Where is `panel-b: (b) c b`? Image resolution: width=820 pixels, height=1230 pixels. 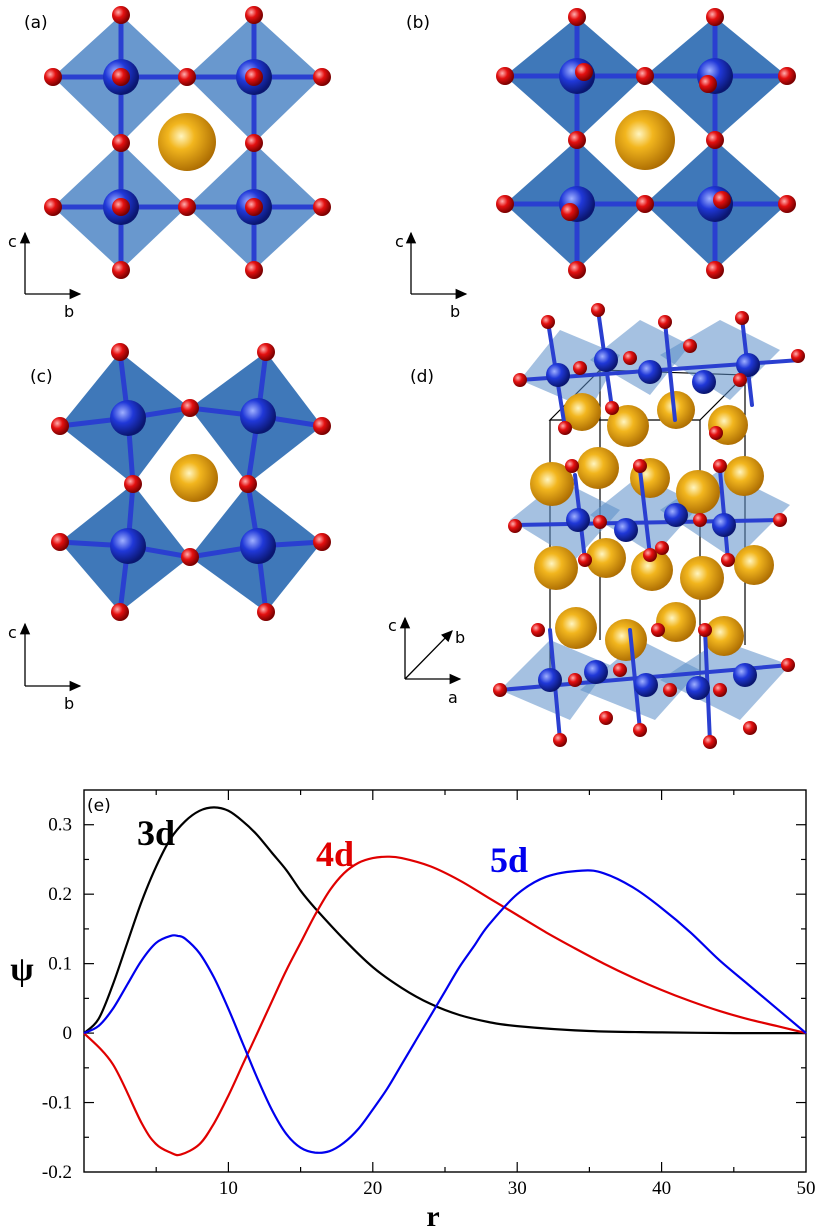
panel-b: (b) c b is located at coordinates (595, 164).